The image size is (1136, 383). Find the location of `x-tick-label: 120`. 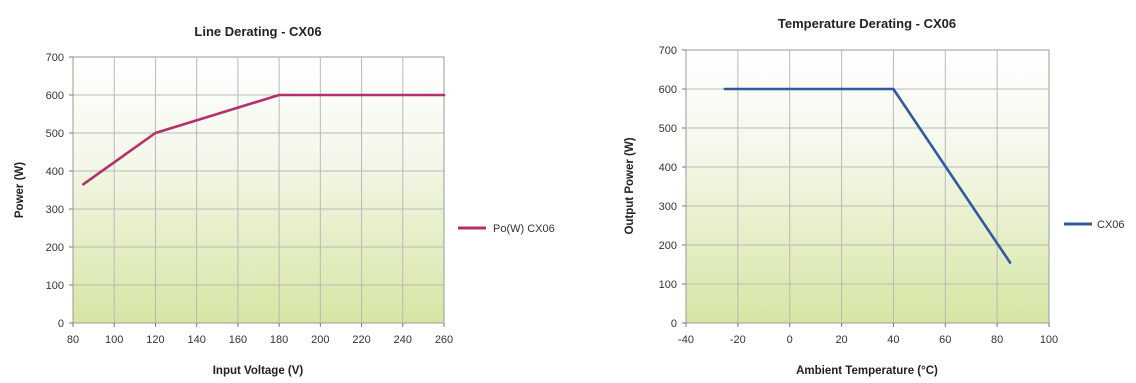

x-tick-label: 120 is located at coordinates (155, 340).